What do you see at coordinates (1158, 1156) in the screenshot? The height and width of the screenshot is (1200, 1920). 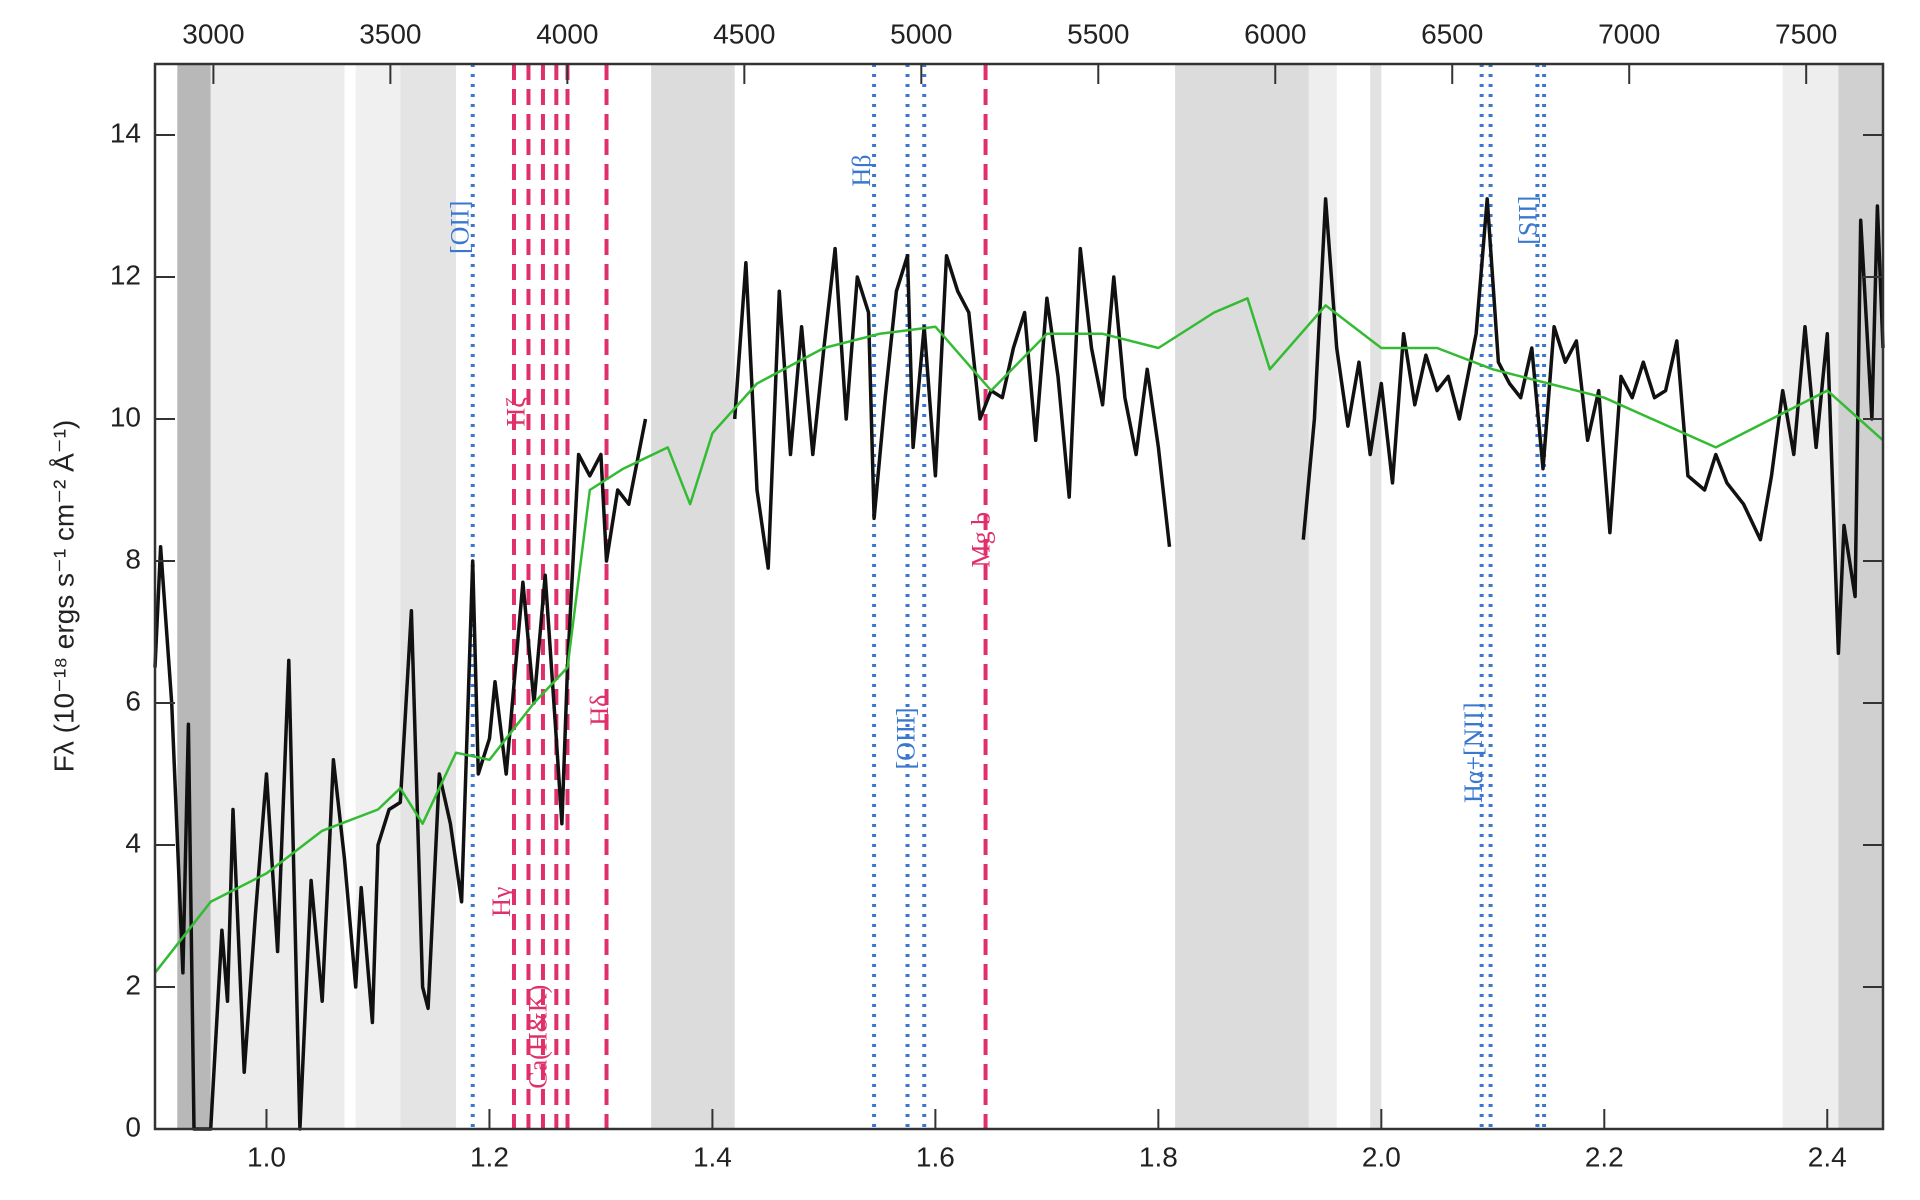 I see `x-tick-label: 1.8` at bounding box center [1158, 1156].